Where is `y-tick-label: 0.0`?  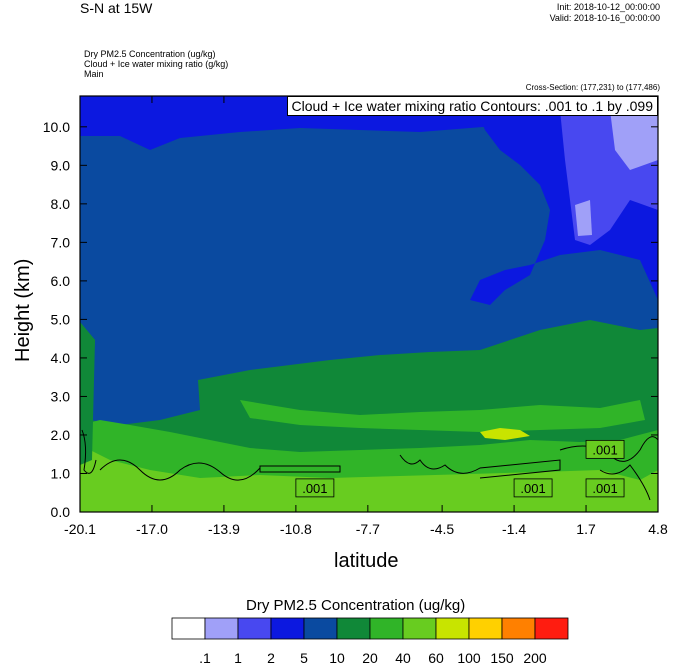 y-tick-label: 0.0 is located at coordinates (61, 512).